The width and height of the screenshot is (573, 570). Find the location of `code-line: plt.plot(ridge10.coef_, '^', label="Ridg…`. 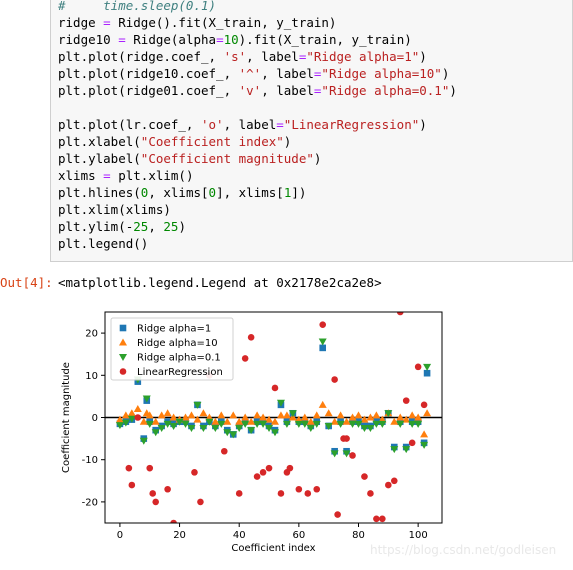

code-line: plt.plot(ridge10.coef_, '^', label="Ridg… is located at coordinates (254, 73).